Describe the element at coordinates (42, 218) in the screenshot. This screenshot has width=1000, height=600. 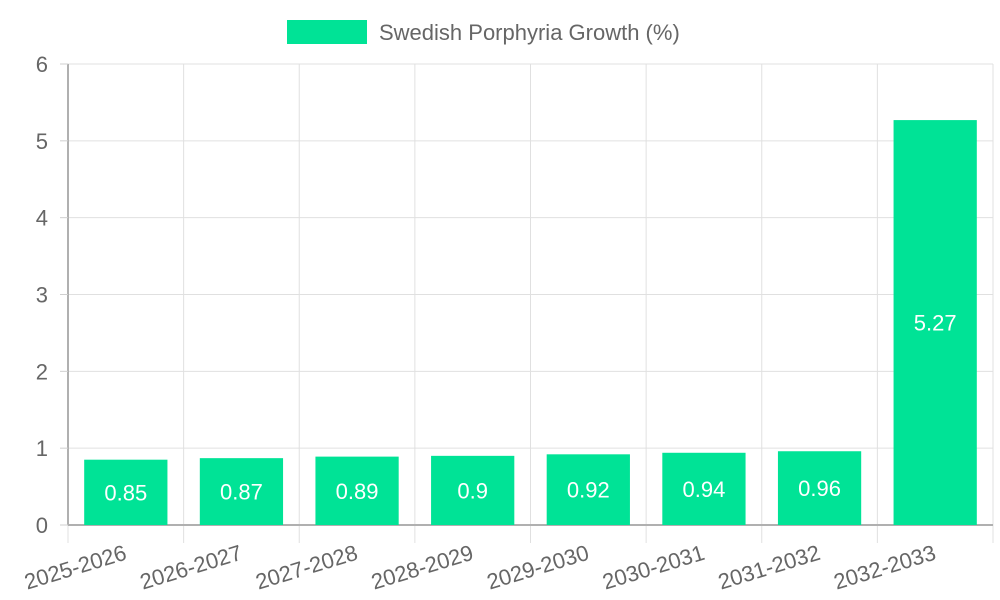
I see `y-tick-label: 4` at that location.